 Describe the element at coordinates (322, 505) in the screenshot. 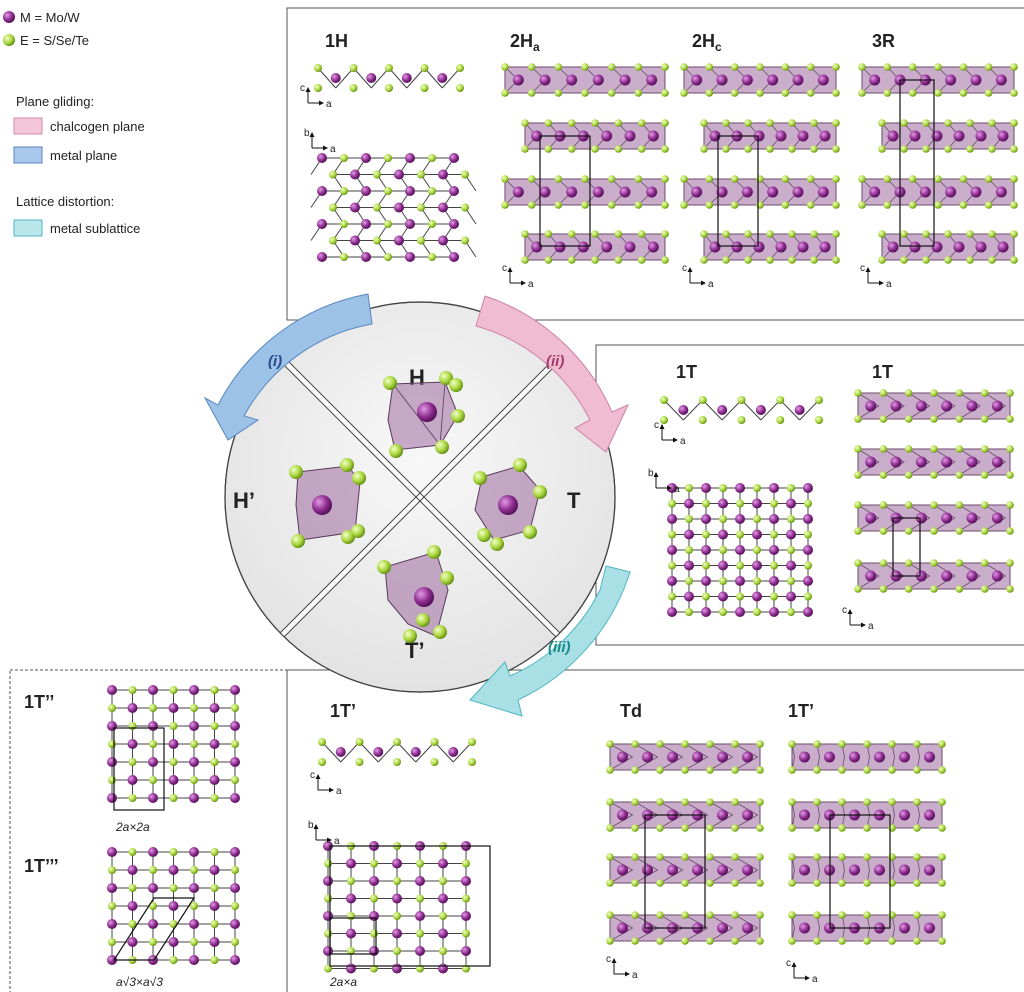

I see `hp-metal` at that location.